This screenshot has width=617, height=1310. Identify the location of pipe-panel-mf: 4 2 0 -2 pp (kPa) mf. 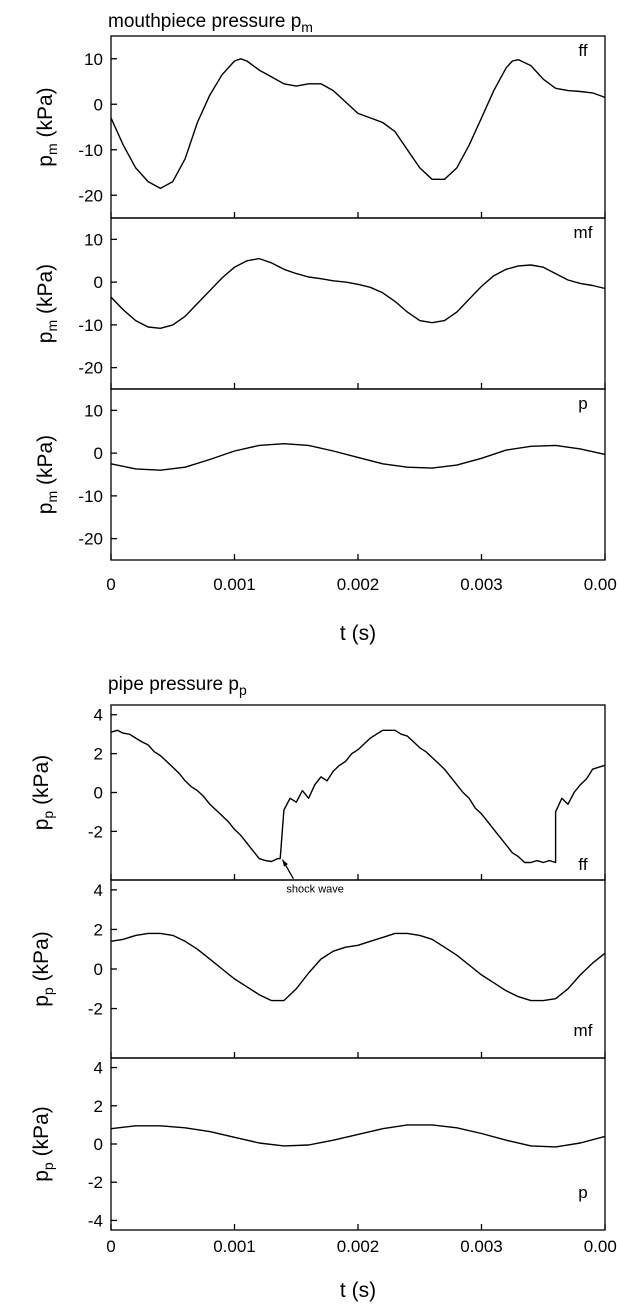
(318, 969).